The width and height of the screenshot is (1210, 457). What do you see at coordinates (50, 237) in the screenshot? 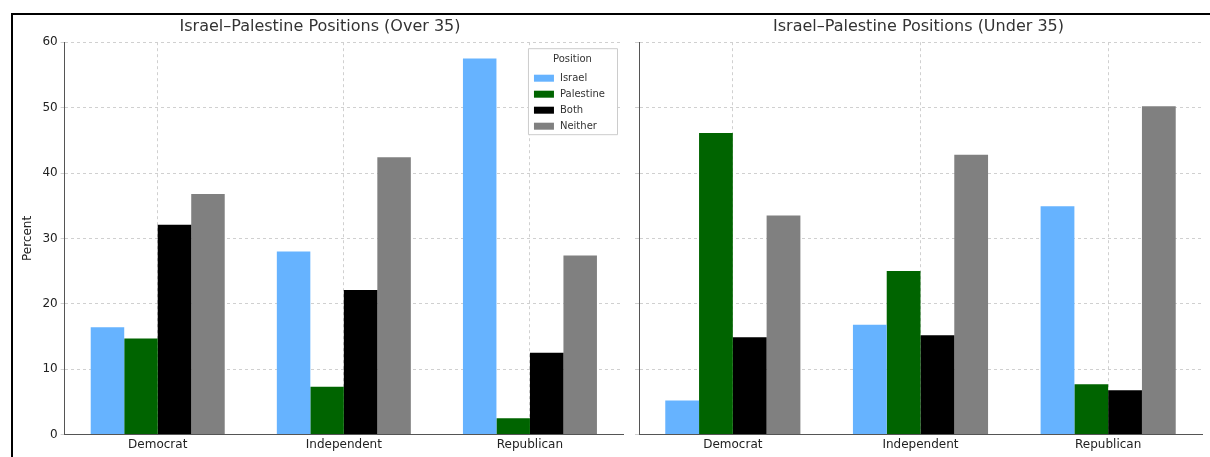
I see `y-tick-label: 30` at bounding box center [50, 237].